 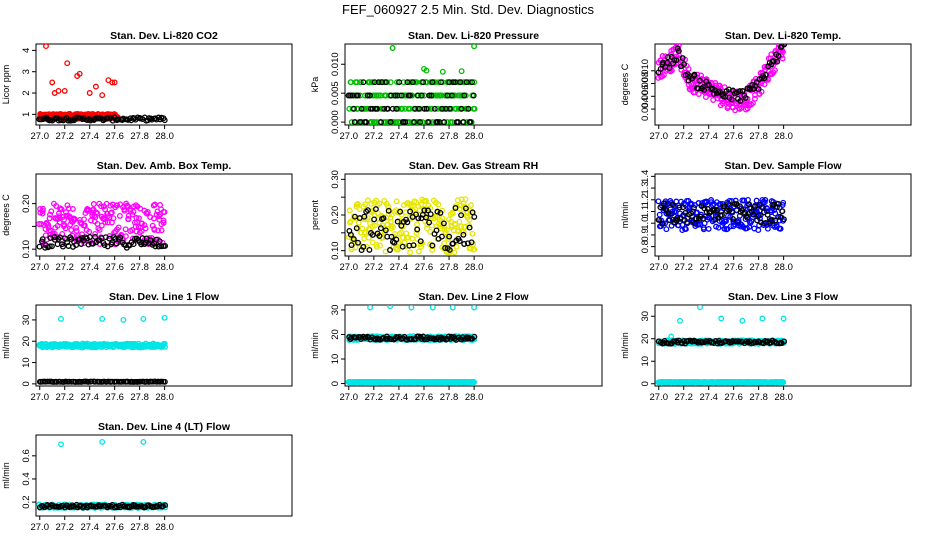 I want to click on x-tick-label: 27.8, so click(x=758, y=397).